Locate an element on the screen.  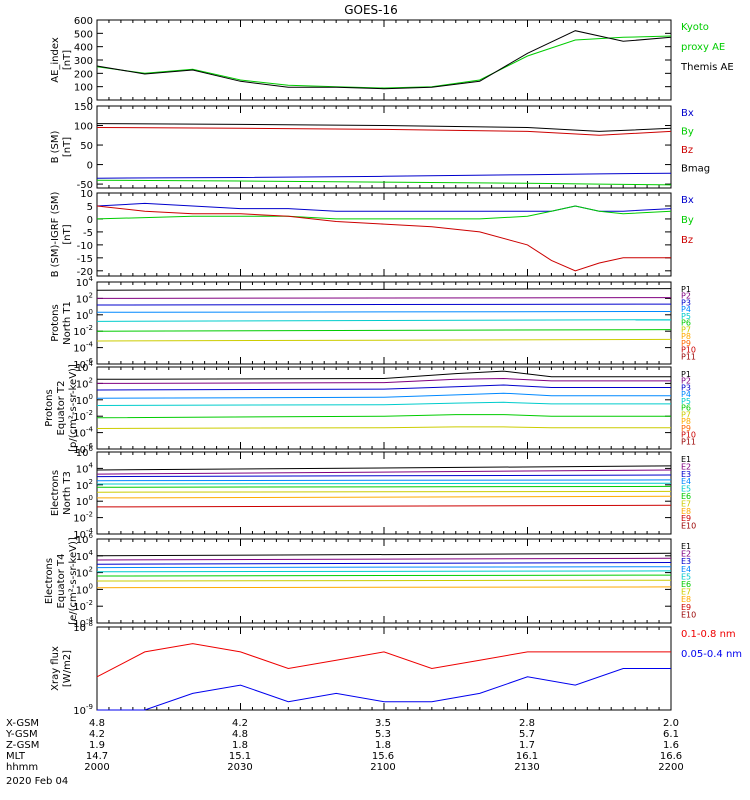
ephemeris-value: 6.1 is located at coordinates (671, 734).